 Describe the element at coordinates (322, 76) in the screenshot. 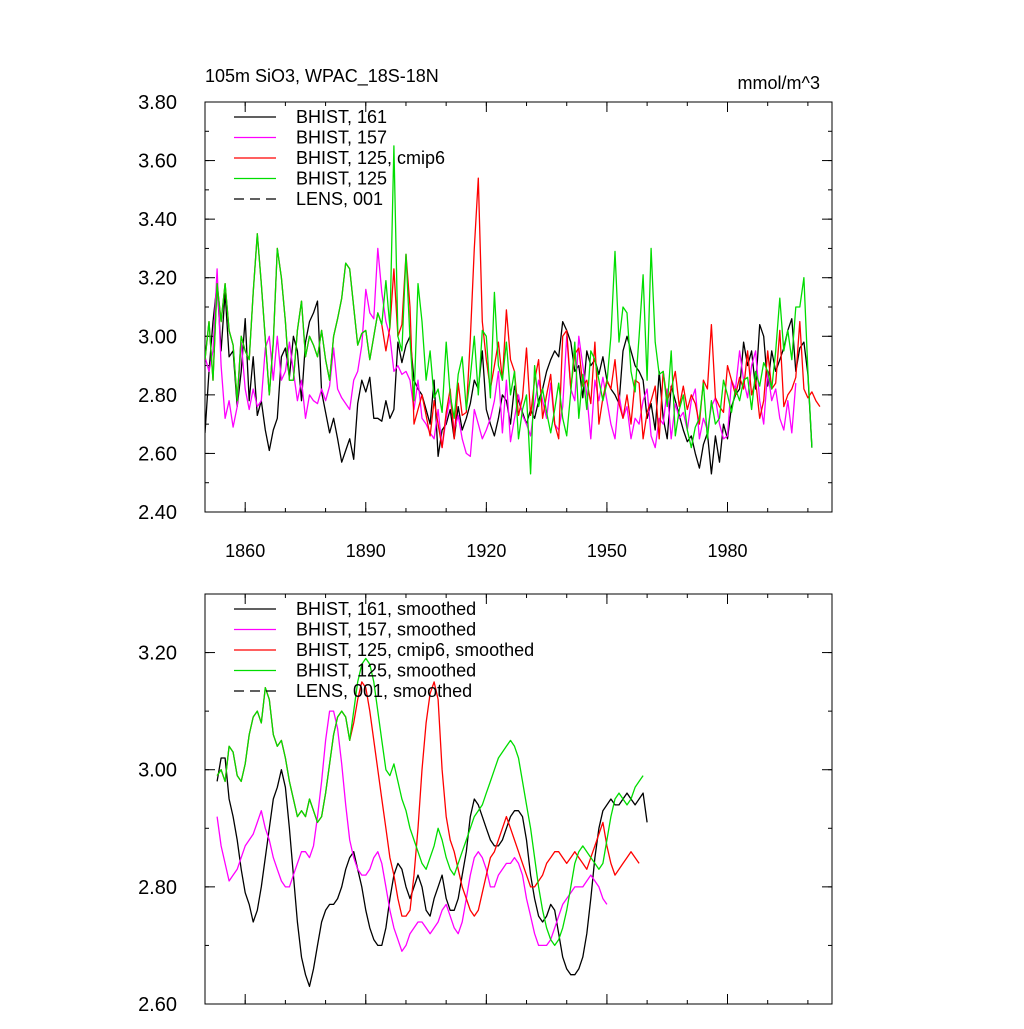

I see `chart-title: 105m SiO3, WPAC_18S-18N` at that location.